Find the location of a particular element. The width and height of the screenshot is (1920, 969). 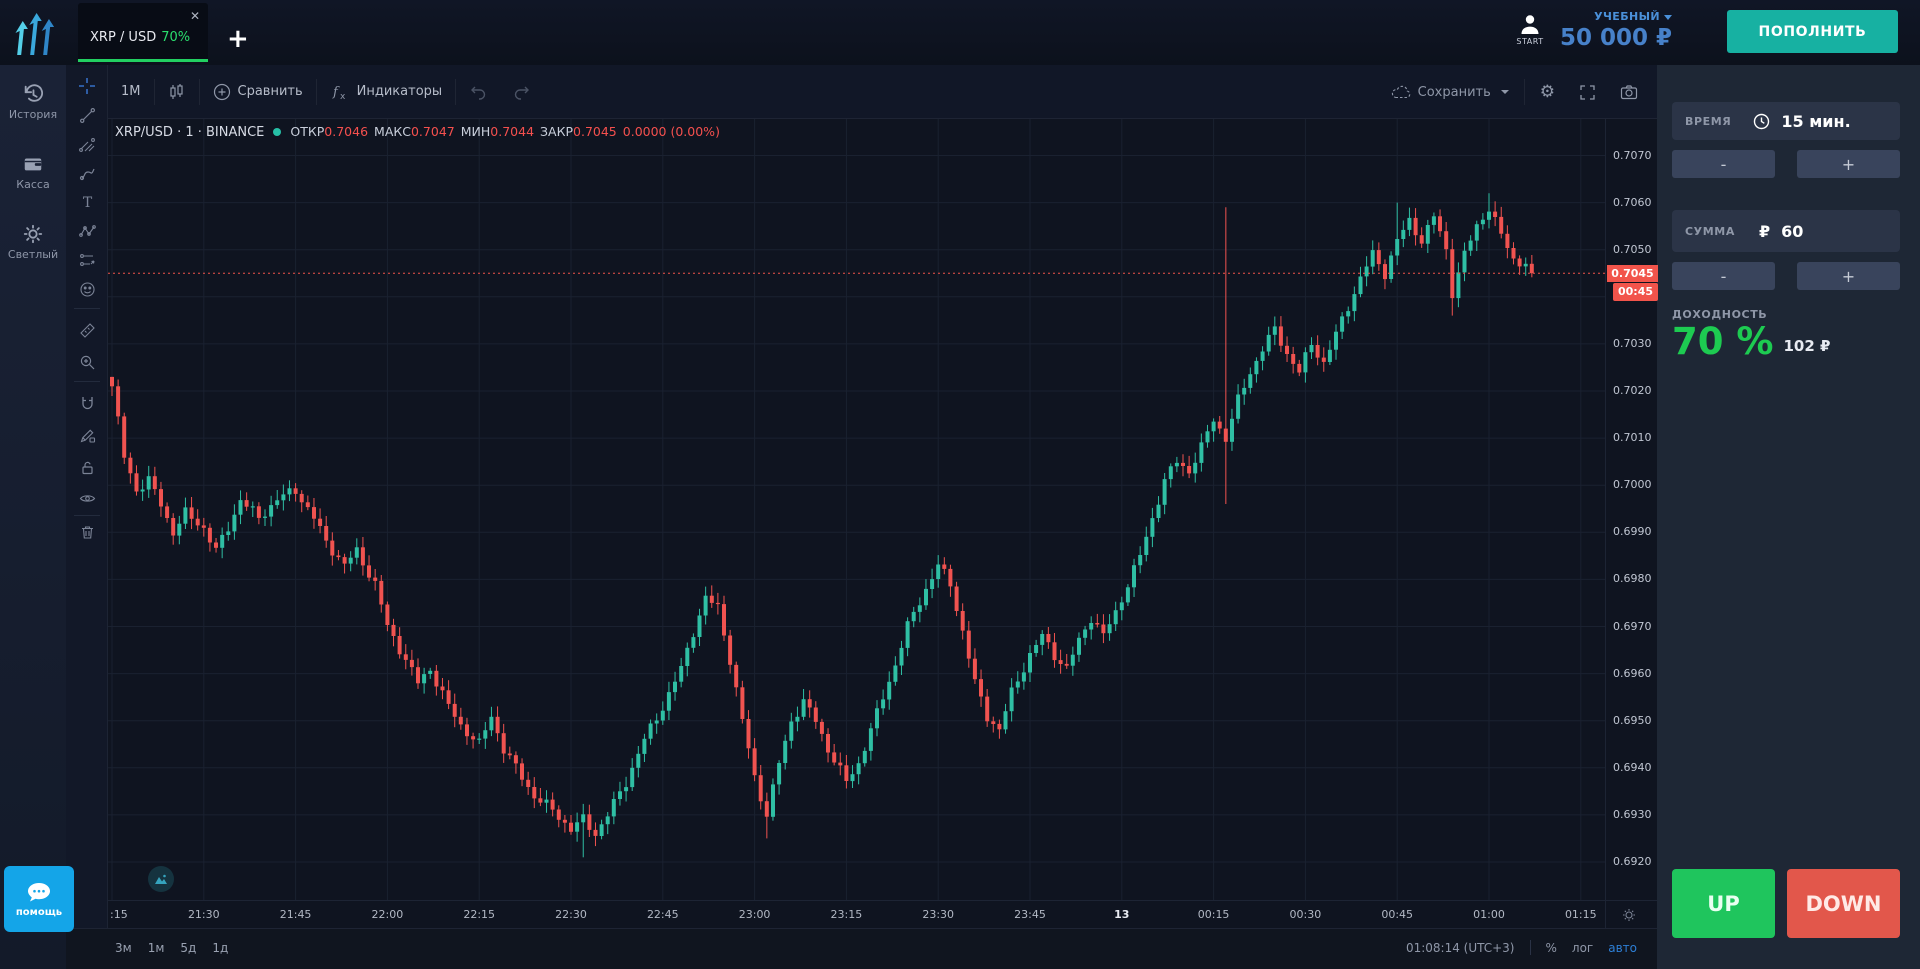

help-button: помощь is located at coordinates (39, 899).